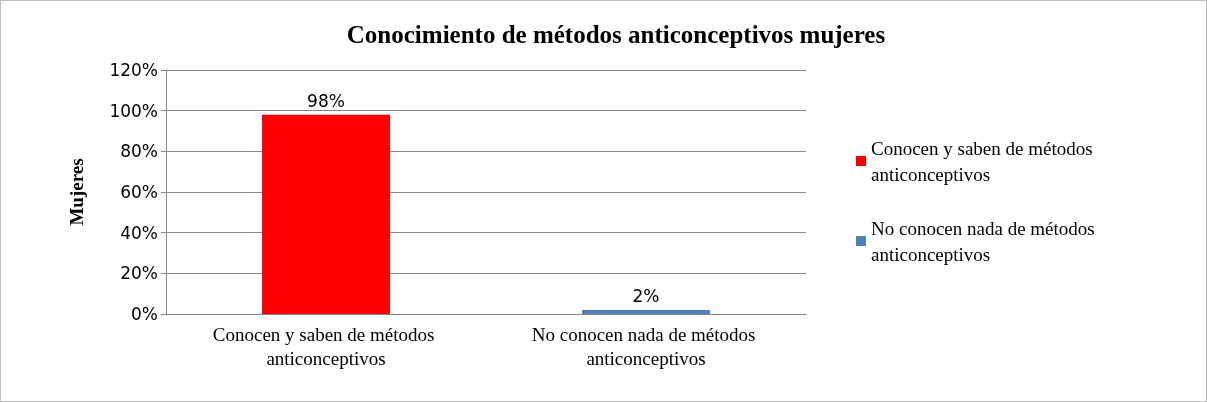 The height and width of the screenshot is (402, 1207). Describe the element at coordinates (646, 296) in the screenshot. I see `data-label: 2%` at that location.